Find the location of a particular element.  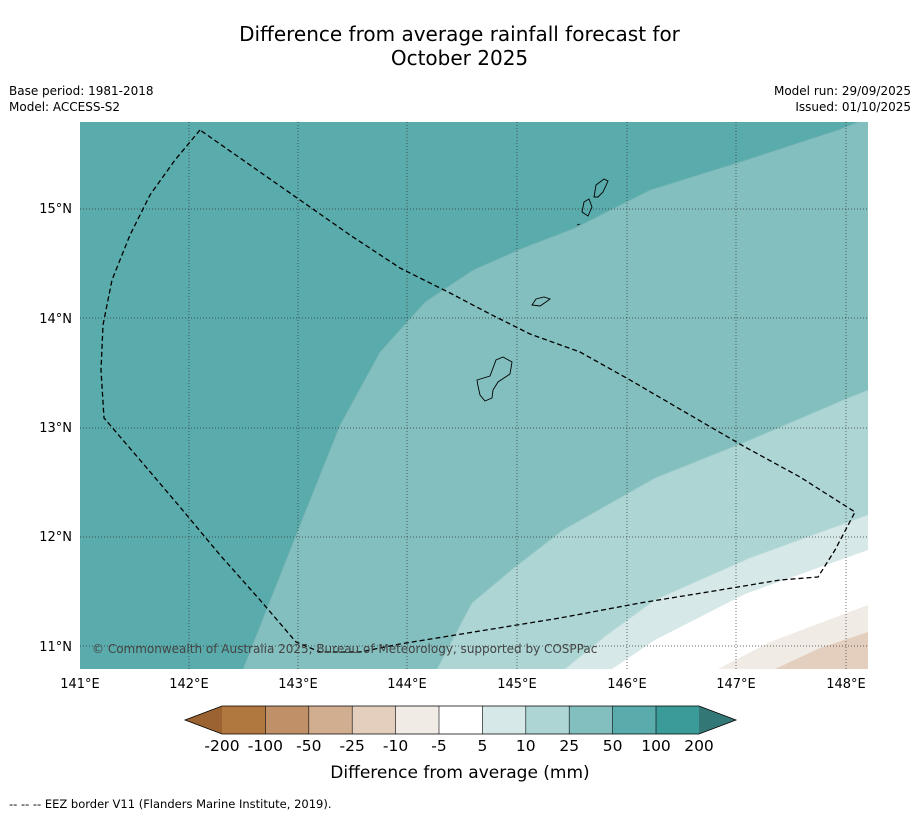

issued-date: Issued: 01/10/2025 is located at coordinates (853, 106).